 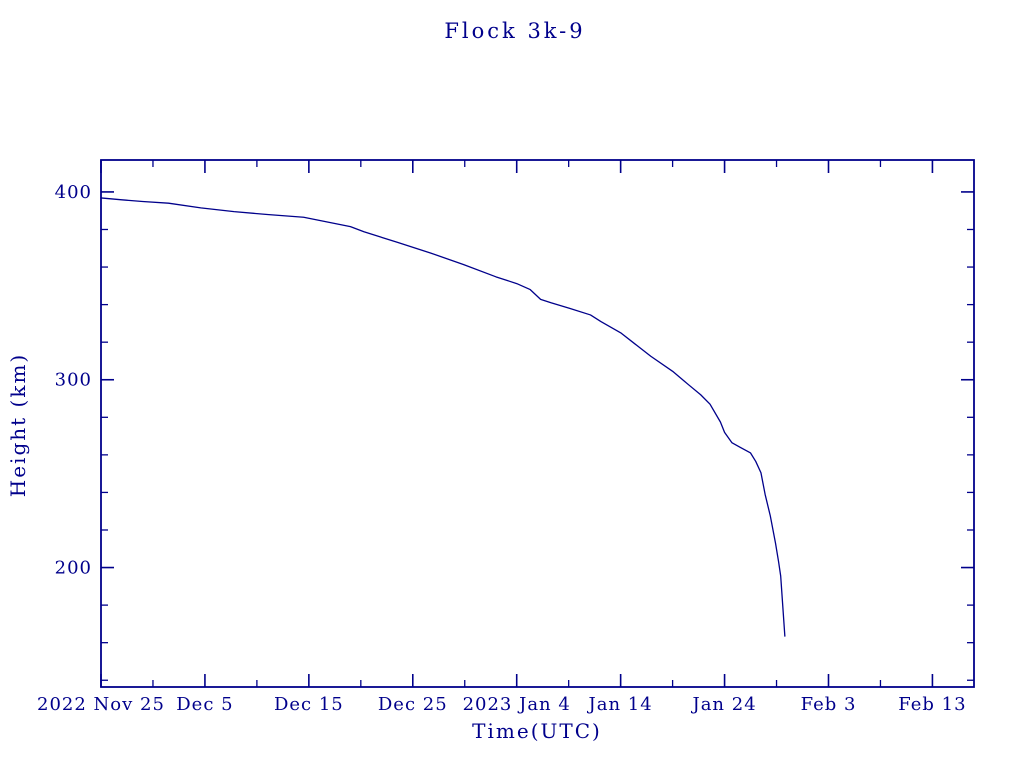 I want to click on y-tick-label: 300, so click(x=73, y=380).